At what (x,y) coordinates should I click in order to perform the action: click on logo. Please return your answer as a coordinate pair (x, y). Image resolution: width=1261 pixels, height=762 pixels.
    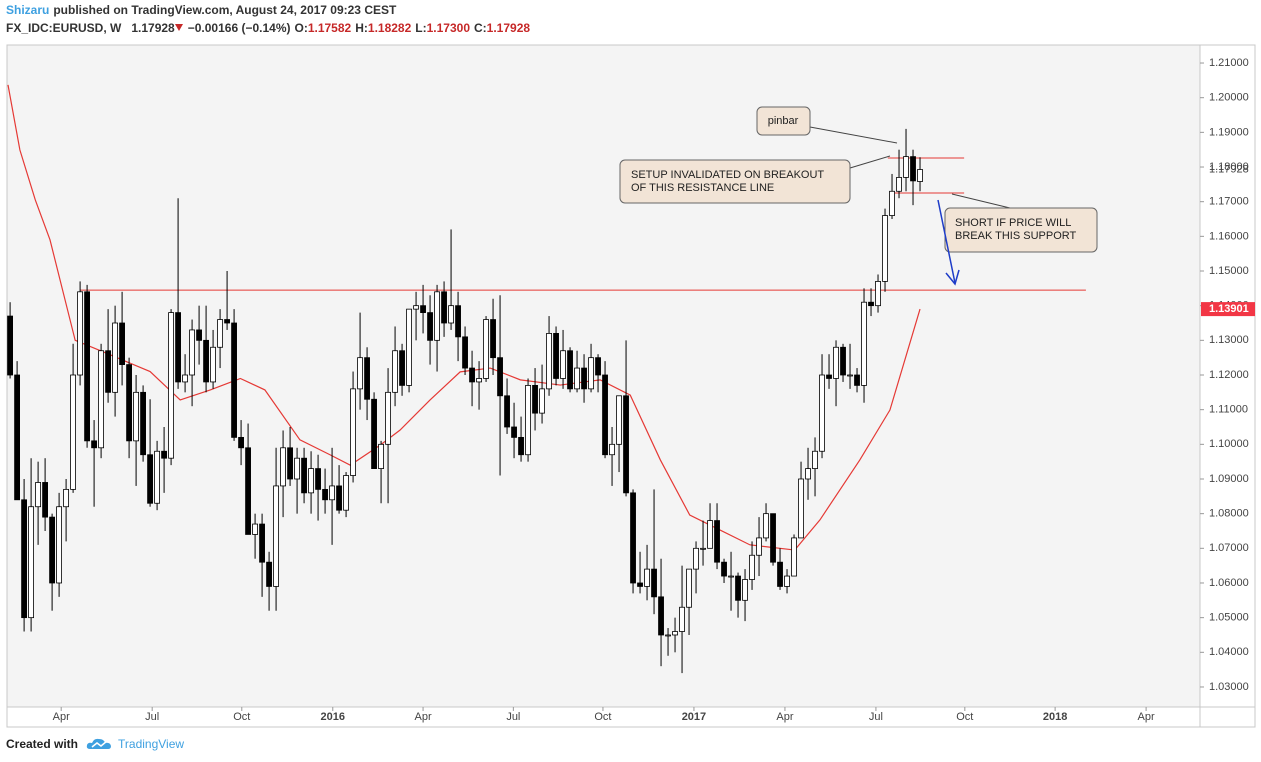
    Looking at the image, I should click on (99, 743).